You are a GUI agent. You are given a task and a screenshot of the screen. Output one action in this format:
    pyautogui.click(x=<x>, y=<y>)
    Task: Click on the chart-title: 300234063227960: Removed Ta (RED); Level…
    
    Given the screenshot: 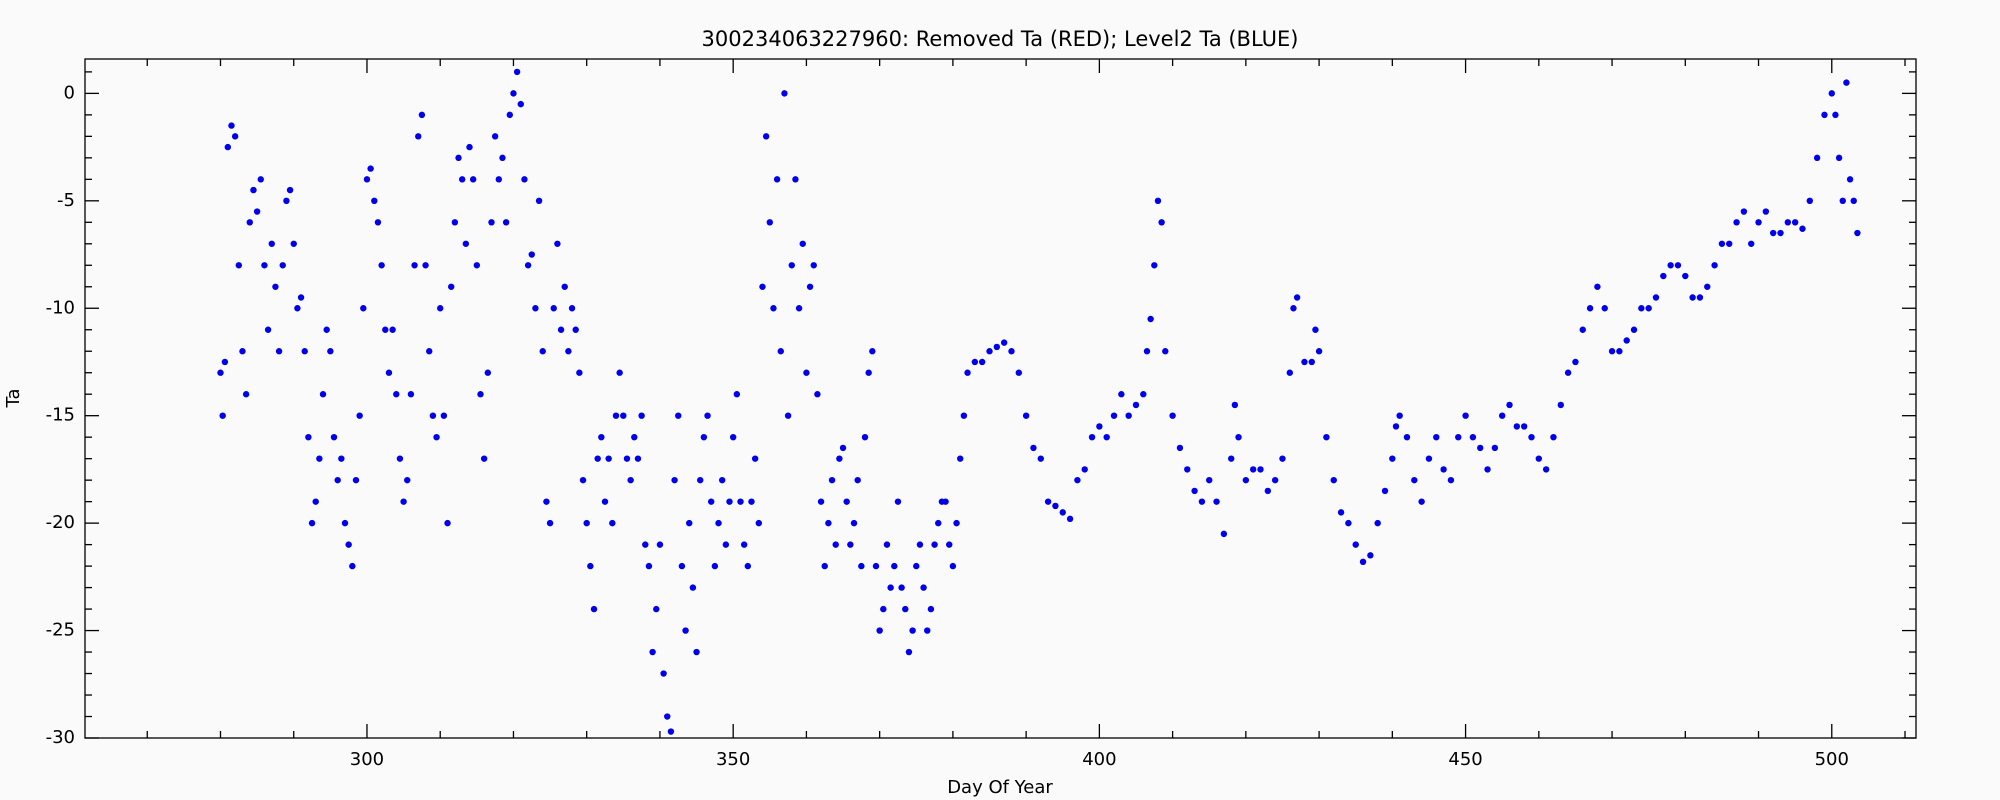 What is the action you would take?
    pyautogui.click(x=1000, y=39)
    